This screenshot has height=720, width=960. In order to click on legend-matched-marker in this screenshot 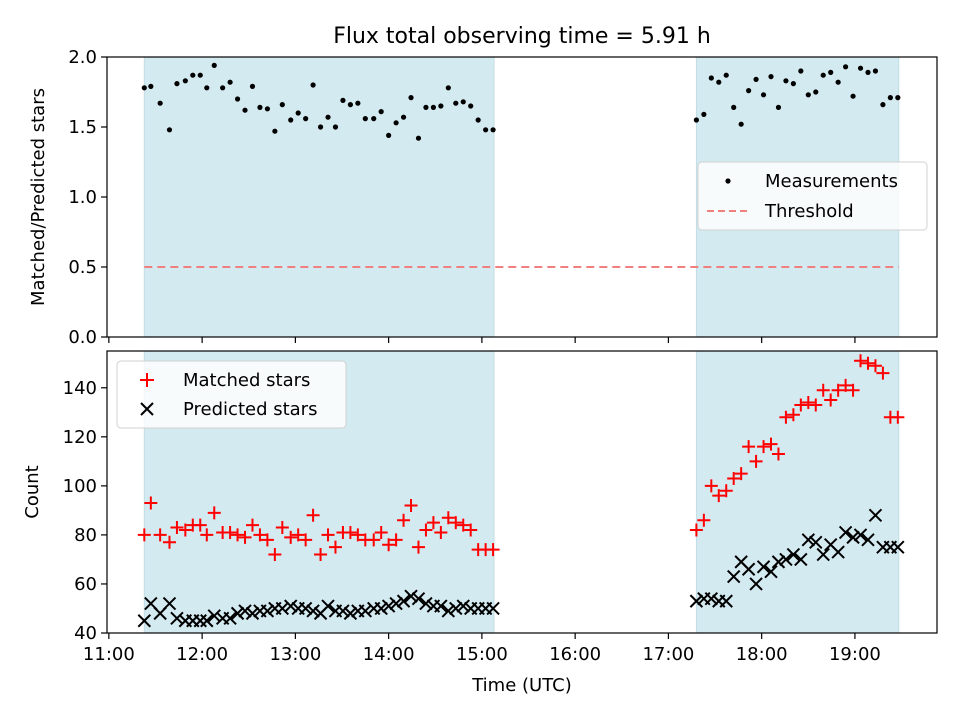, I will do `click(147, 380)`.